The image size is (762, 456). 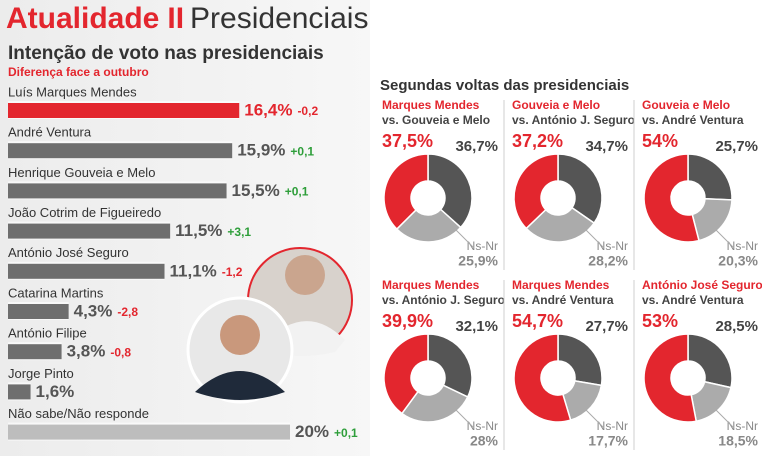 I want to click on change-label: -0,8, so click(x=120, y=352).